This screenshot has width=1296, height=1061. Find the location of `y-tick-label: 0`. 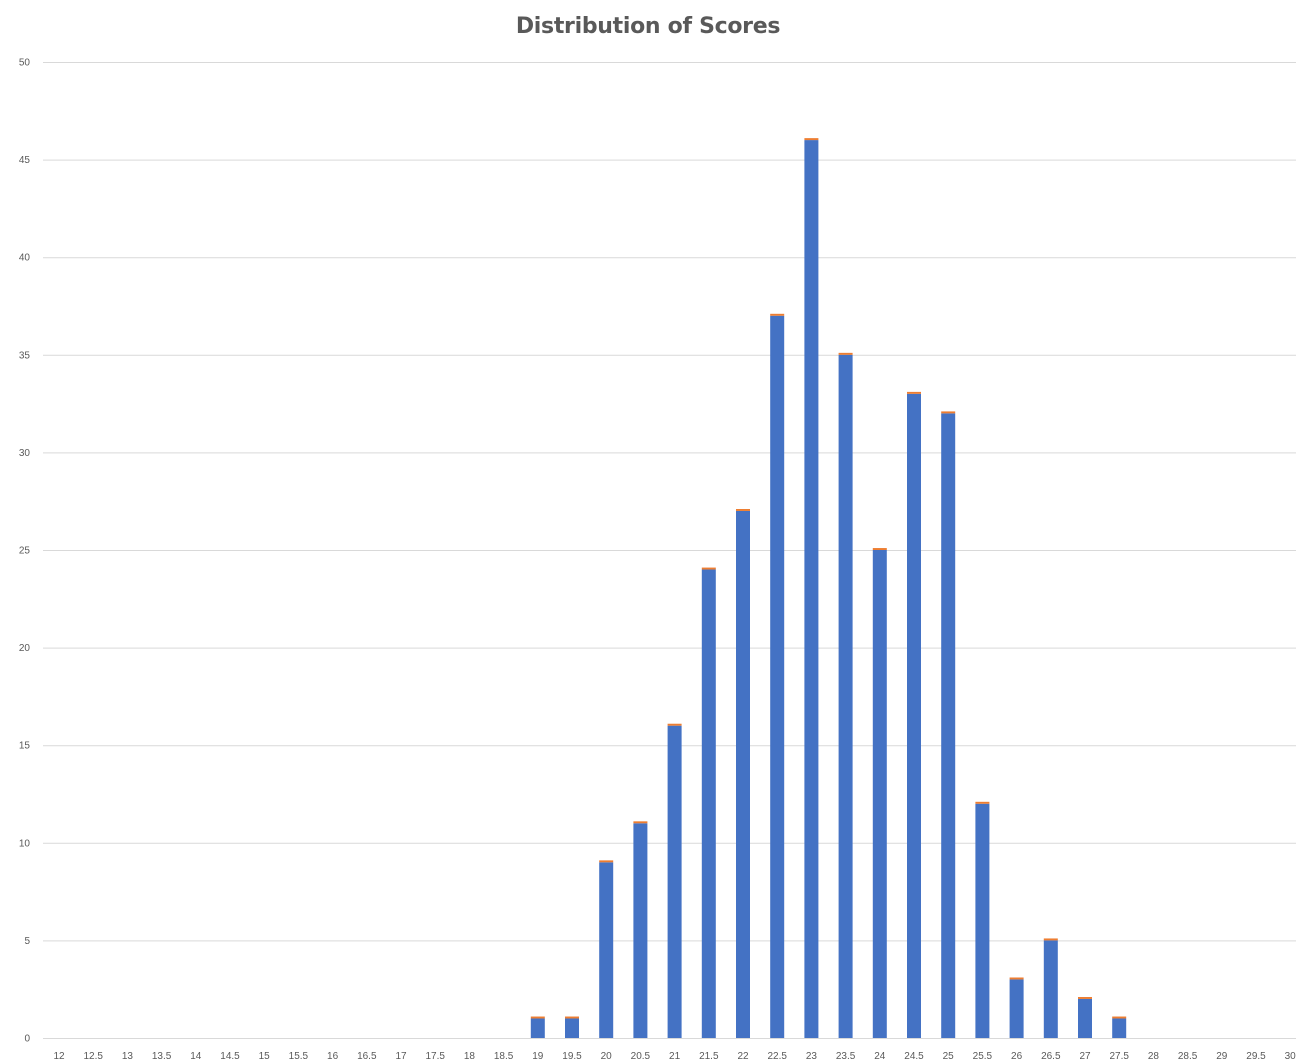

y-tick-label: 0 is located at coordinates (27, 1039).